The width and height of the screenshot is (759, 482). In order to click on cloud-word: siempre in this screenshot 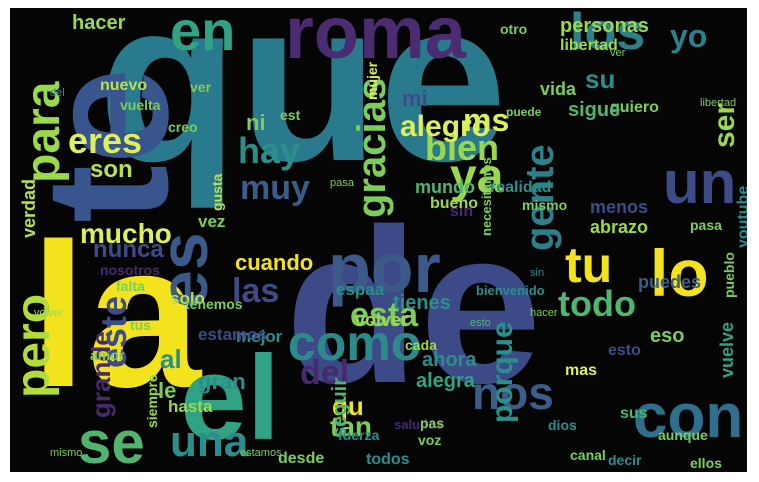, I will do `click(152, 401)`.